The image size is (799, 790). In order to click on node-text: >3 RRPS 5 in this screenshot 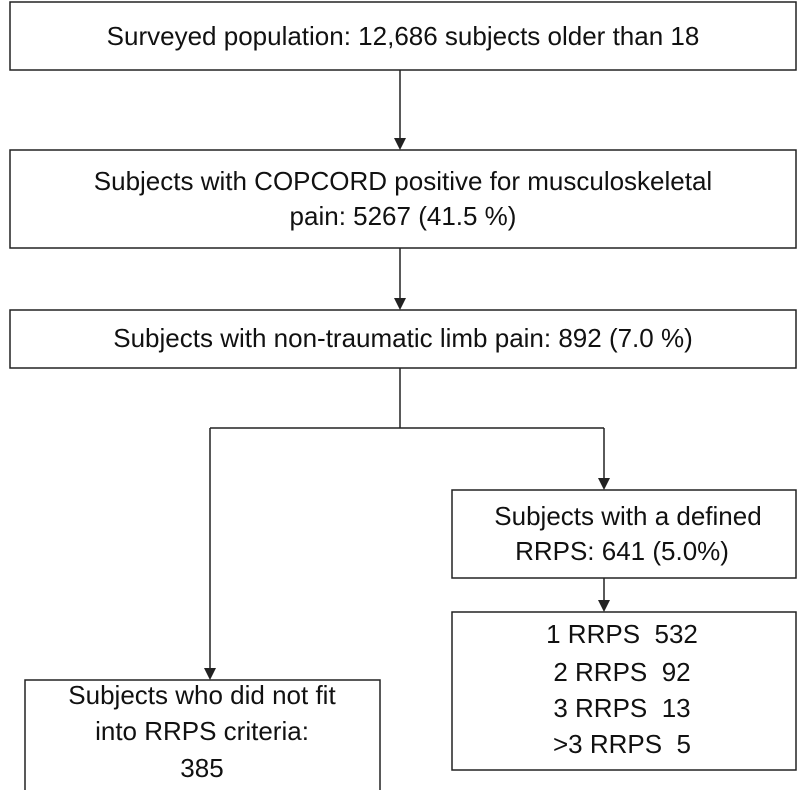, I will do `click(622, 744)`.